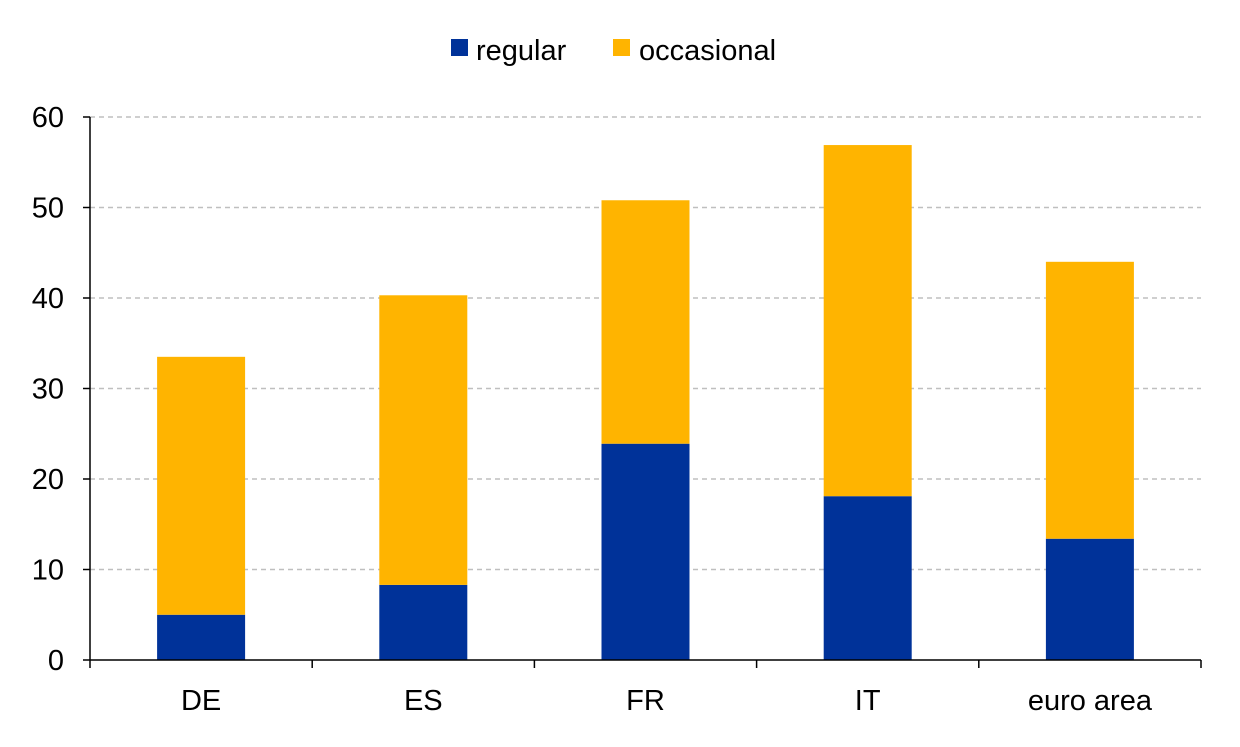 Image resolution: width=1240 pixels, height=747 pixels. Describe the element at coordinates (667, 701) in the screenshot. I see `x-axis-tick-labels: DE ES FR IT euro area` at that location.